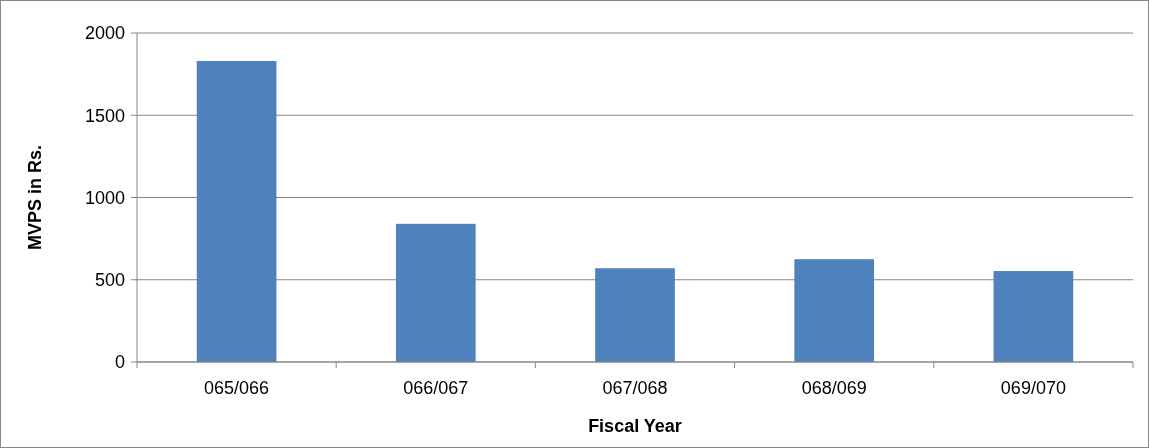 The width and height of the screenshot is (1149, 448). I want to click on x-tick-label: 067/068, so click(635, 388).